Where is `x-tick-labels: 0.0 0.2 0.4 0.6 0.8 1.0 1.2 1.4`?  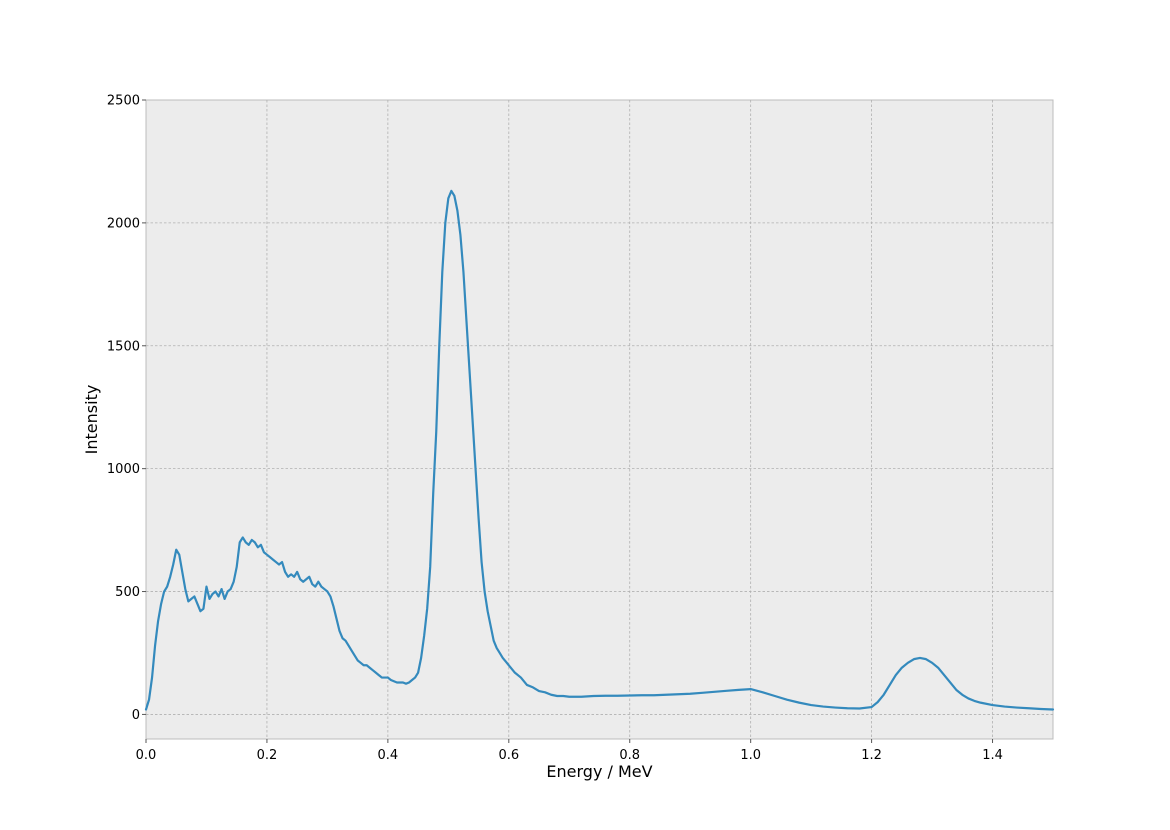 x-tick-labels: 0.0 0.2 0.4 0.6 0.8 1.0 1.2 1.4 is located at coordinates (569, 755).